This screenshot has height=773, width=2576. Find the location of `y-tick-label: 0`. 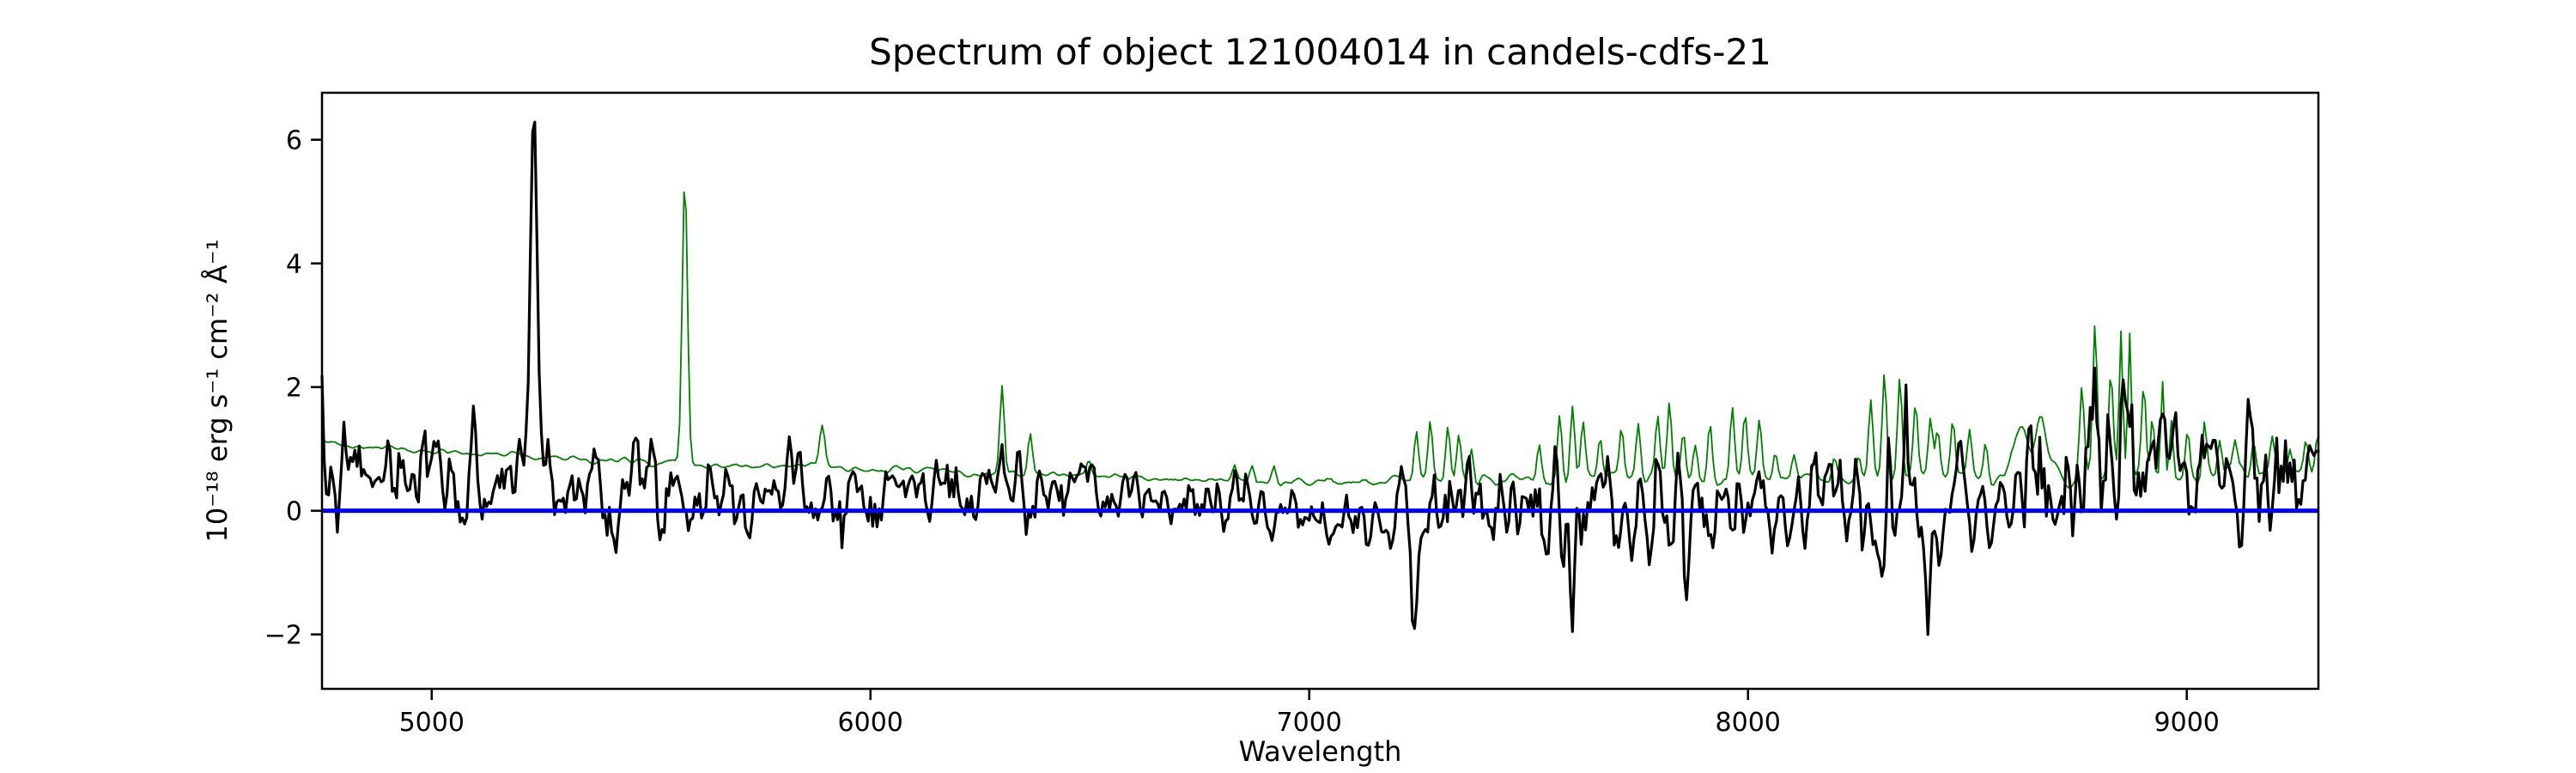

y-tick-label: 0 is located at coordinates (294, 512).